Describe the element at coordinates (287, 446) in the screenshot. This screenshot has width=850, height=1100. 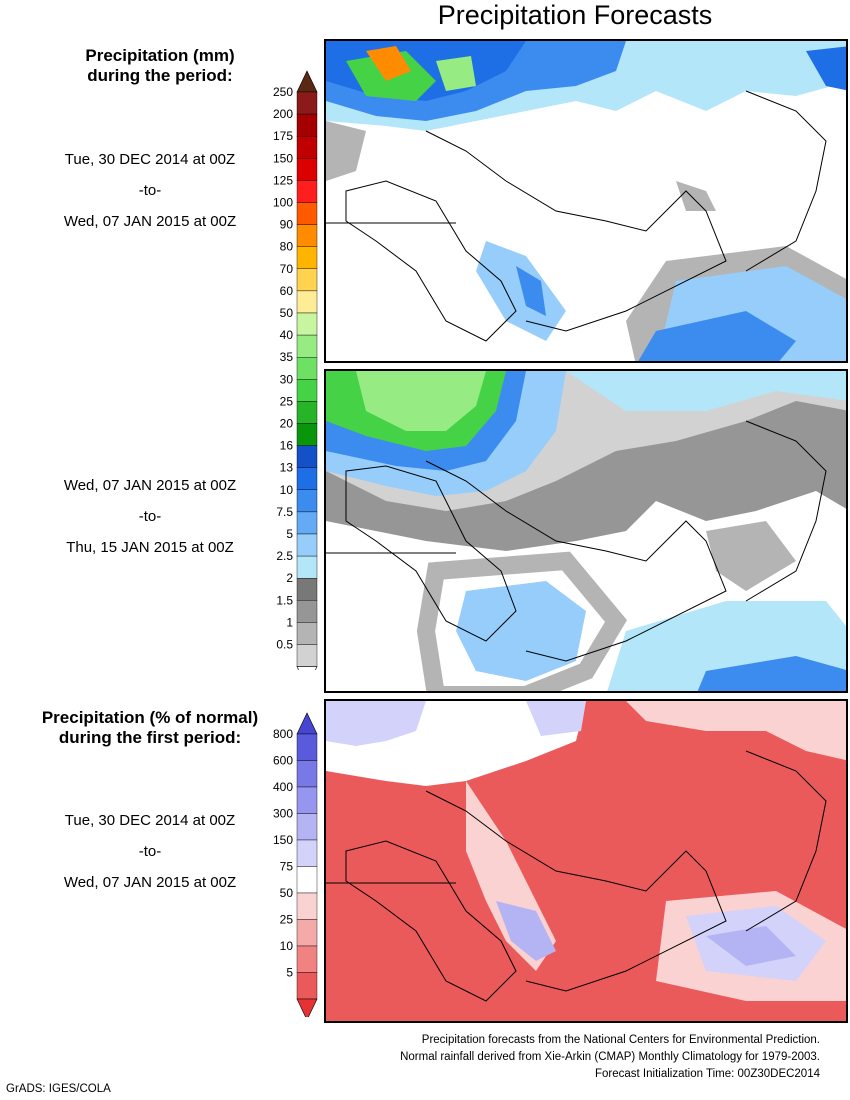
I see `mm-scale-tick-label: 16` at that location.